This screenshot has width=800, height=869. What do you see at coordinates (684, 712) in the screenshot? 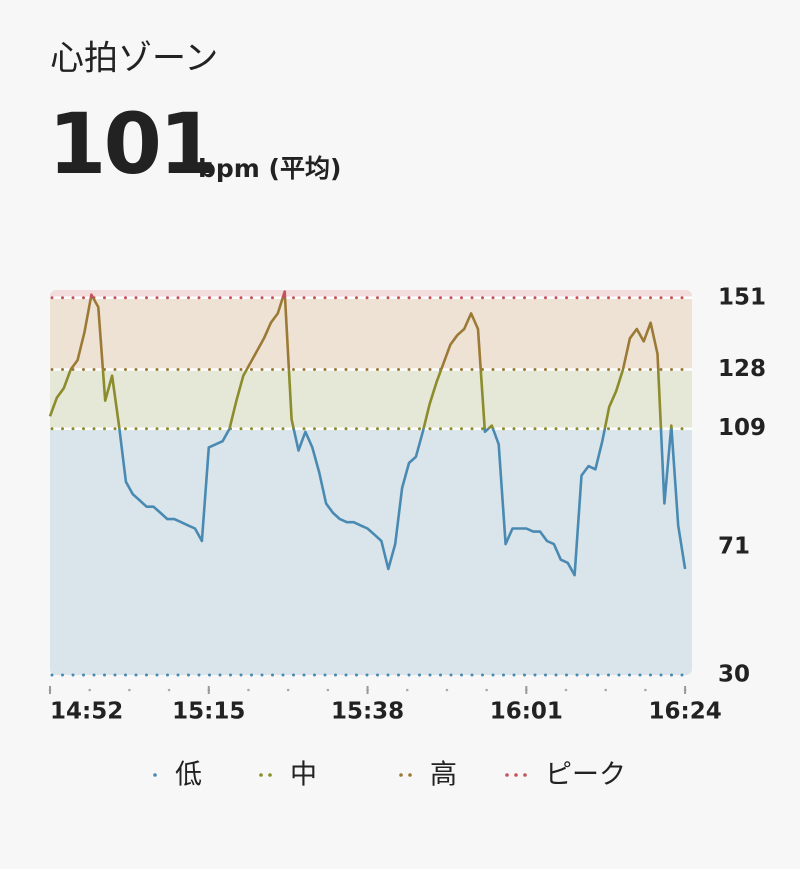
I see `x-tick-label: 16:24` at bounding box center [684, 712].